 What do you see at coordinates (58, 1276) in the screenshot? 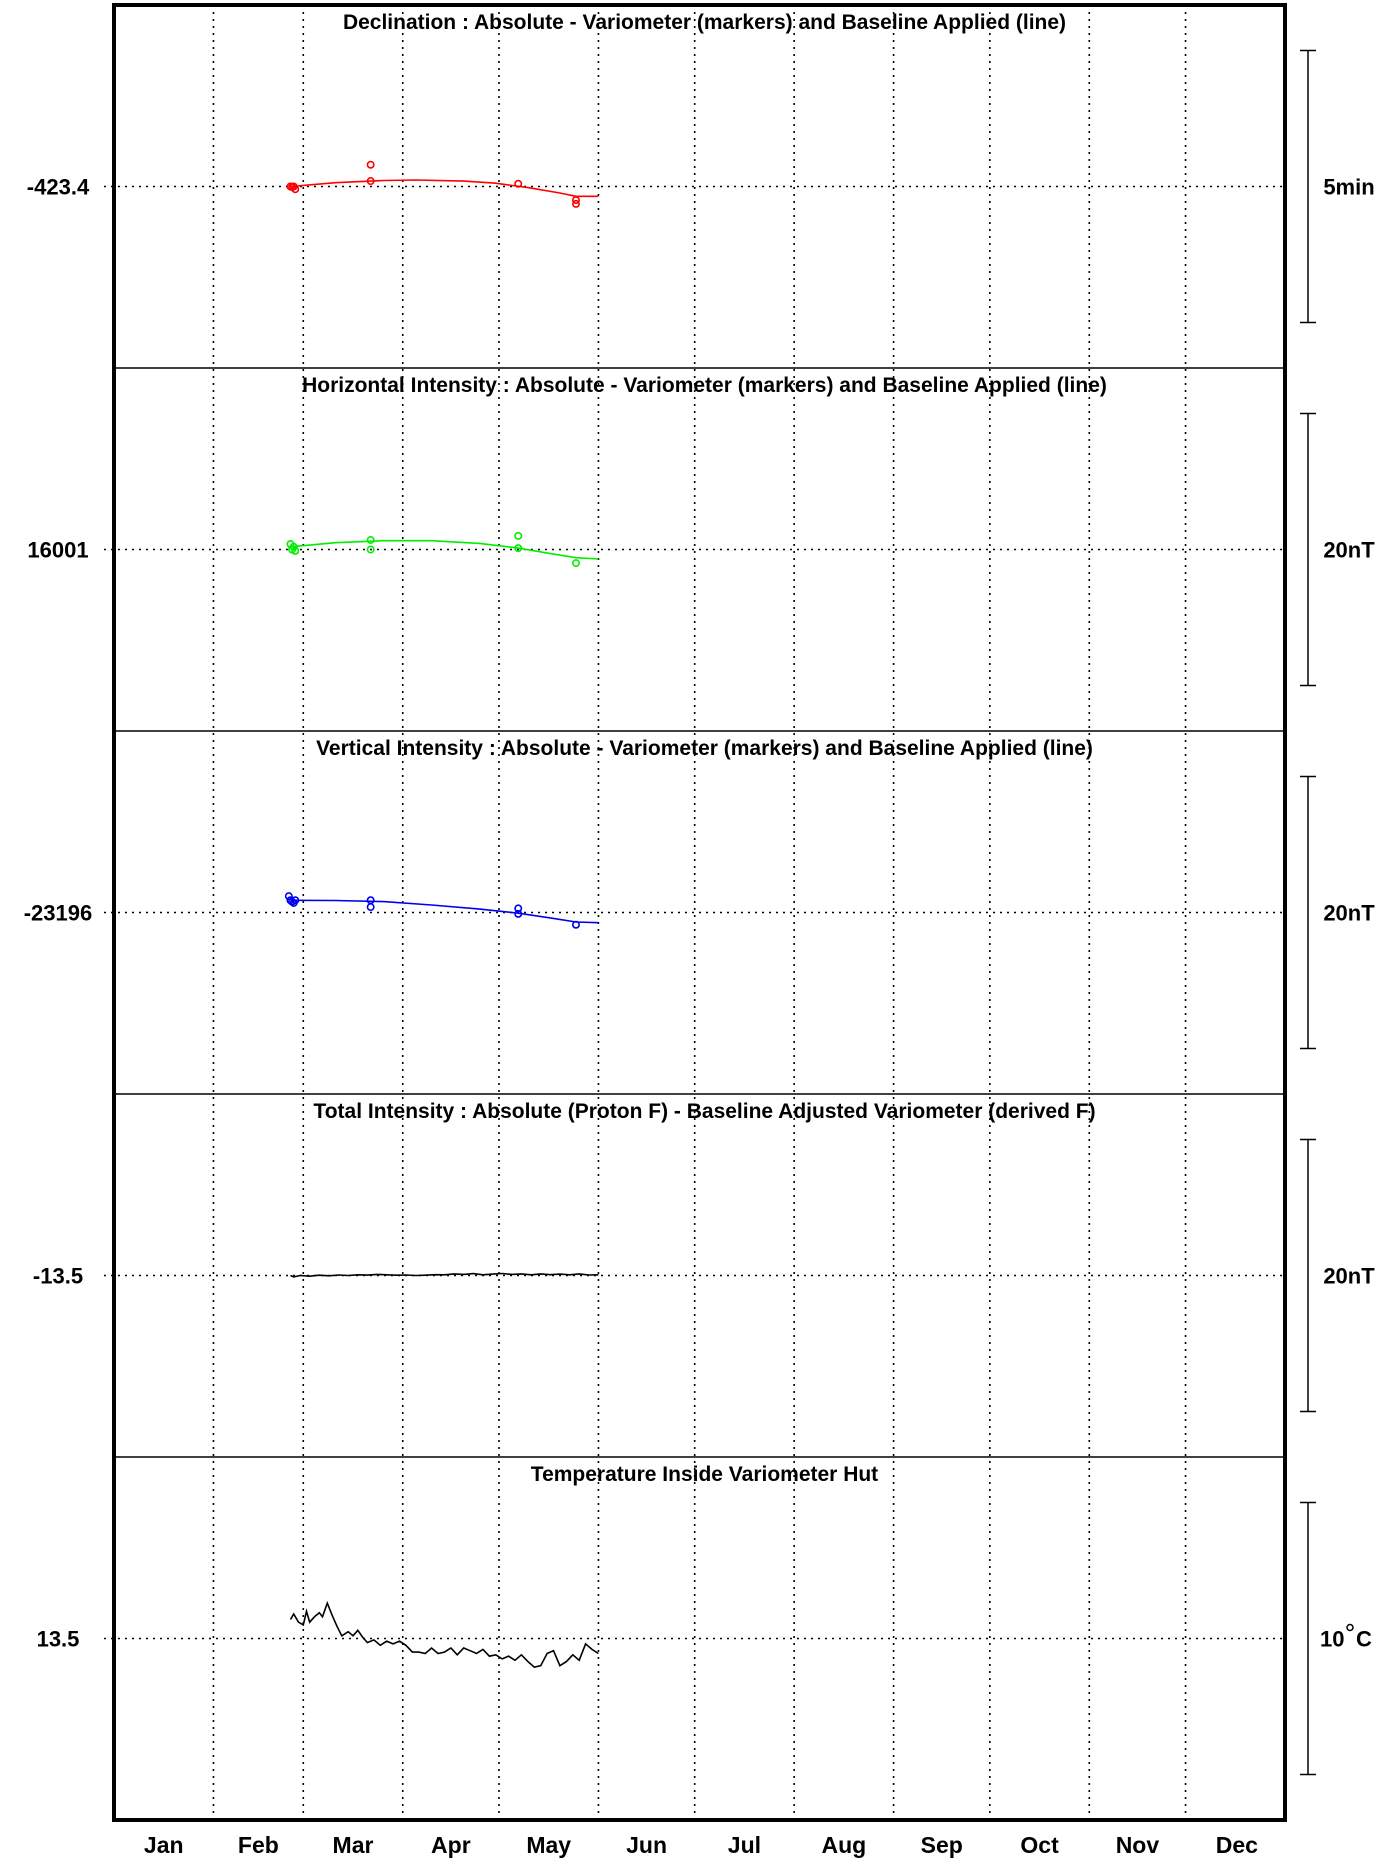
I see `center-value-label: -13.5` at bounding box center [58, 1276].